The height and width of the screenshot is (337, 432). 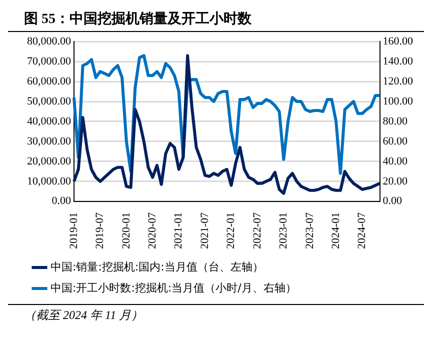 What do you see at coordinates (398, 101) in the screenshot?
I see `y2-tick-label: 100.00` at bounding box center [398, 101].